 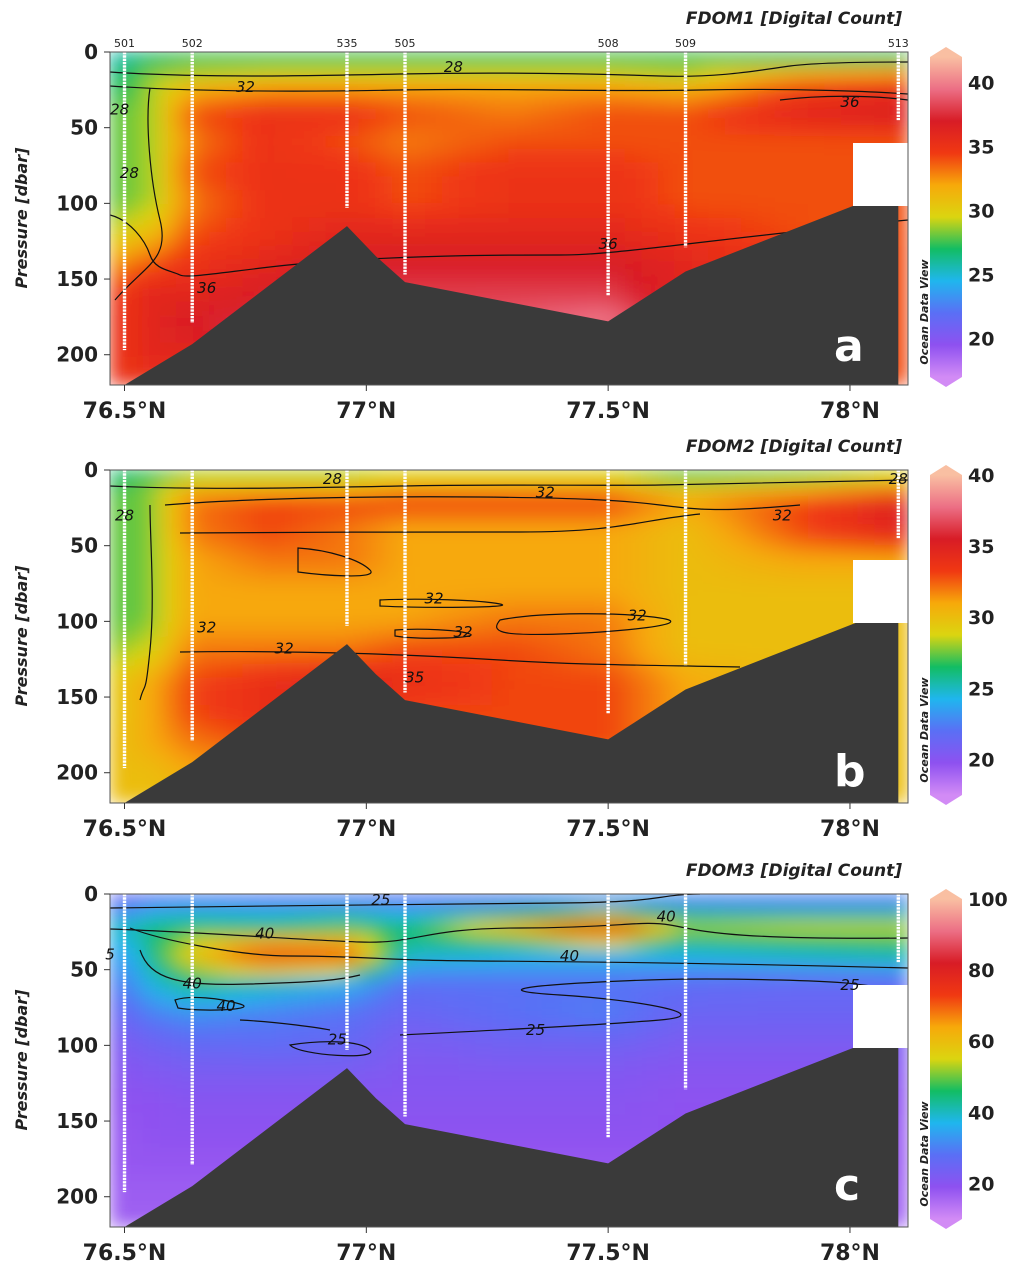 What do you see at coordinates (284, 649) in the screenshot?
I see `contour-label: 32` at bounding box center [284, 649].